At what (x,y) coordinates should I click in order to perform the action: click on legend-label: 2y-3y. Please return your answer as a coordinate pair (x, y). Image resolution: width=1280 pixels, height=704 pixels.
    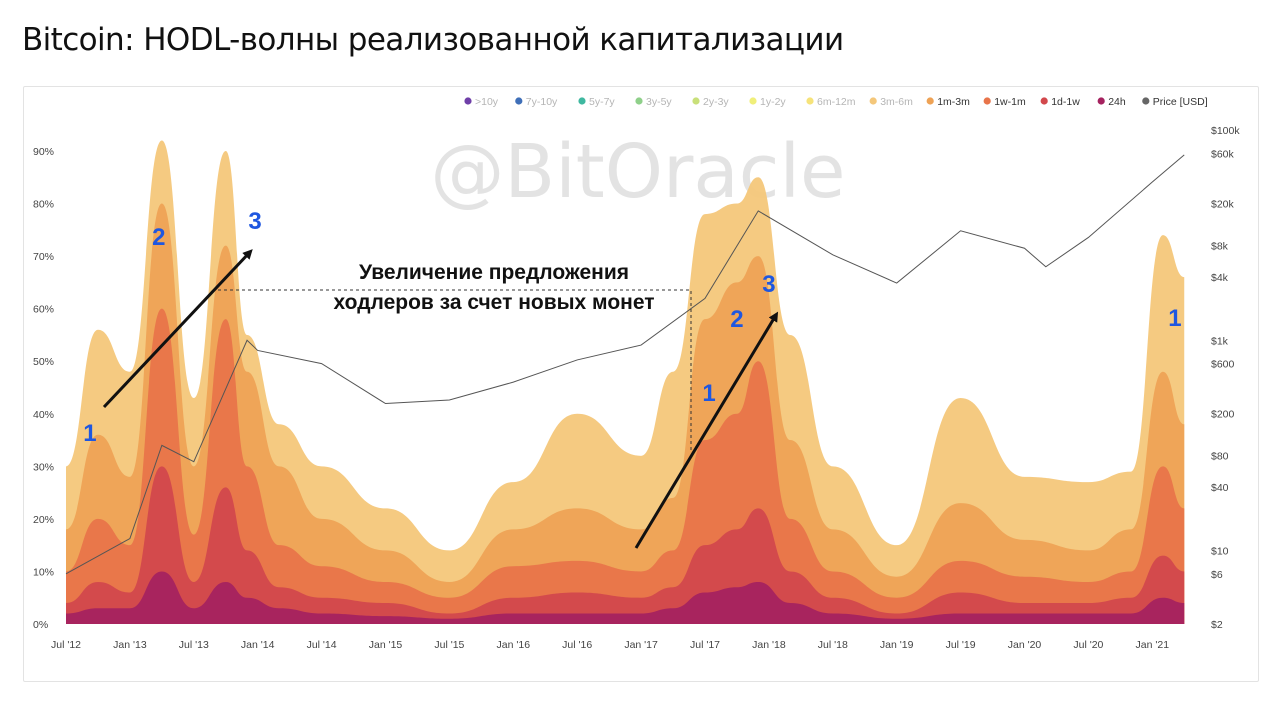
    Looking at the image, I should click on (716, 102).